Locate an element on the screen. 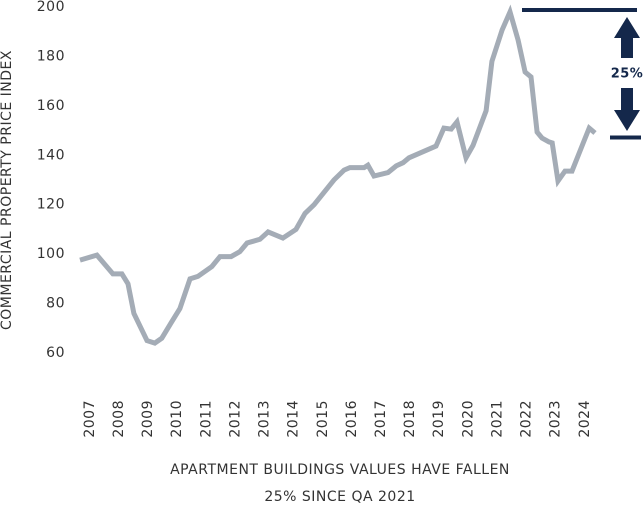 This screenshot has height=506, width=644. x-tick-label: 2017 is located at coordinates (381, 419).